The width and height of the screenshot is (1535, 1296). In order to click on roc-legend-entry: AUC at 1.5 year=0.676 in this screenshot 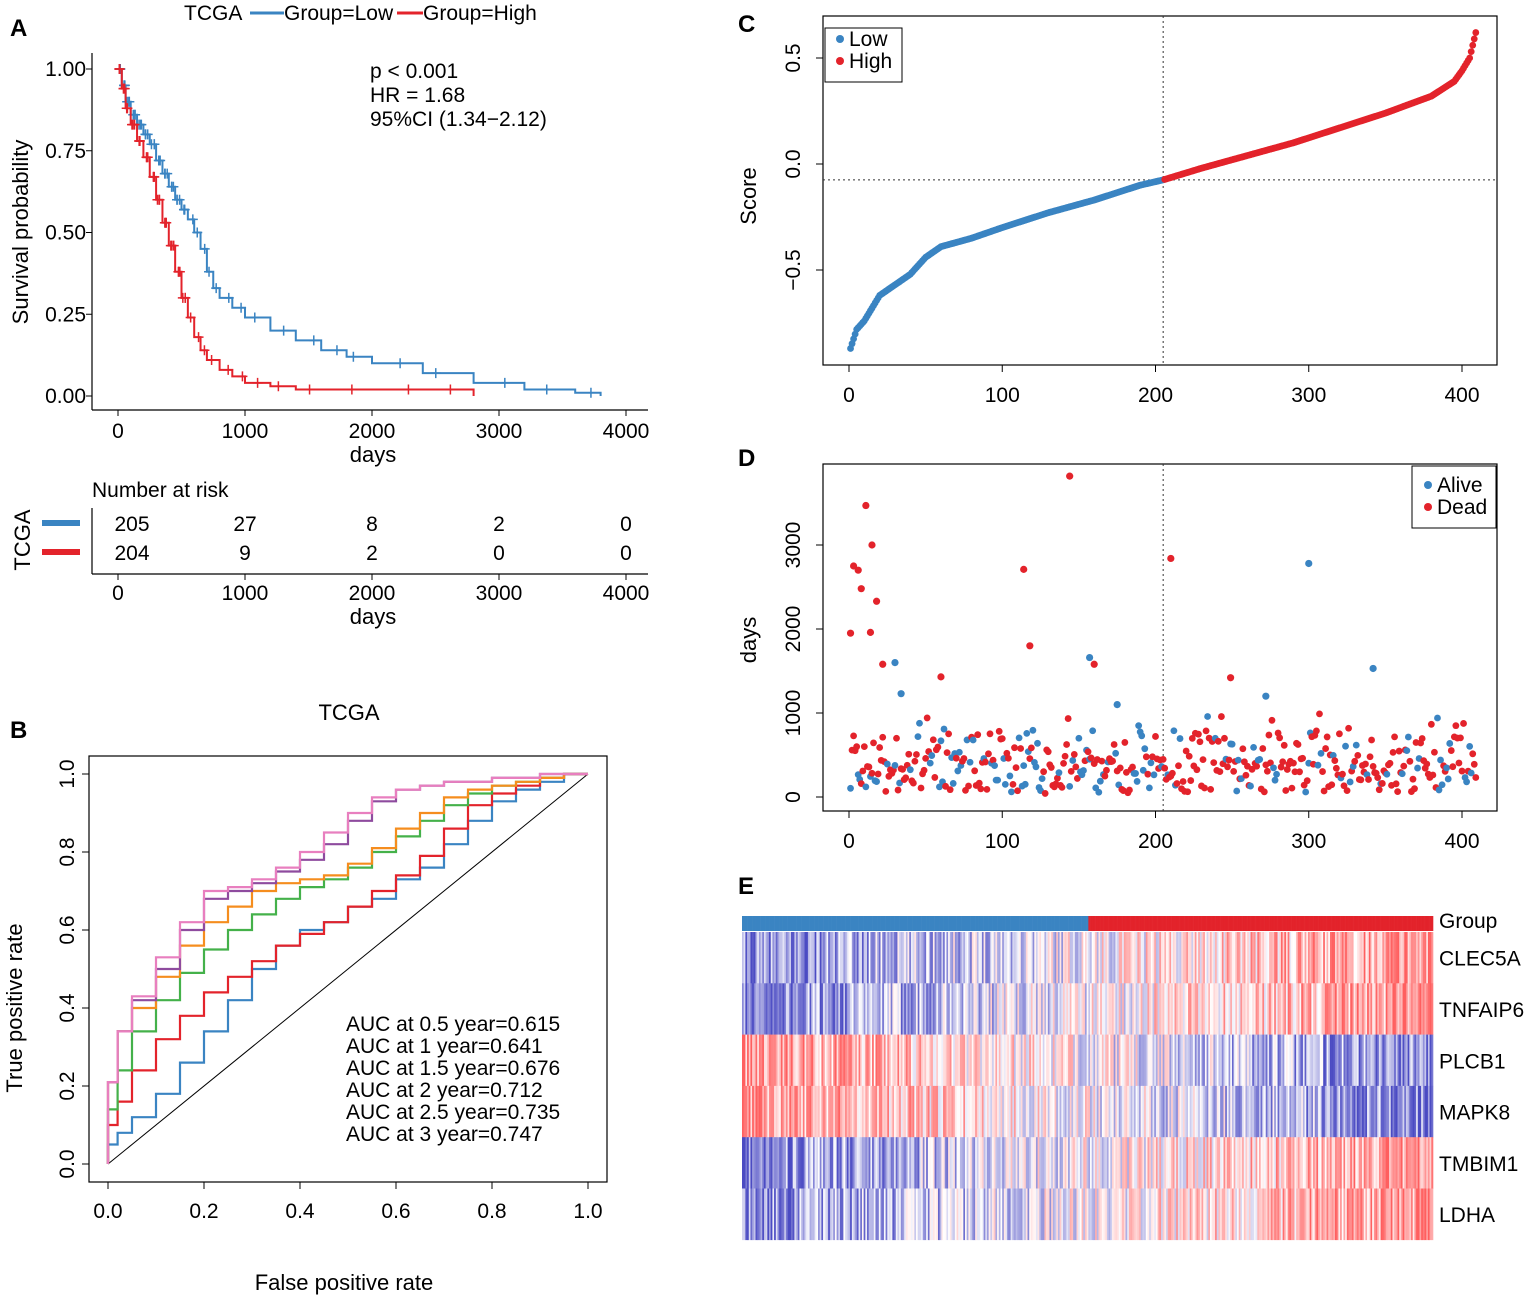, I will do `click(453, 1068)`.